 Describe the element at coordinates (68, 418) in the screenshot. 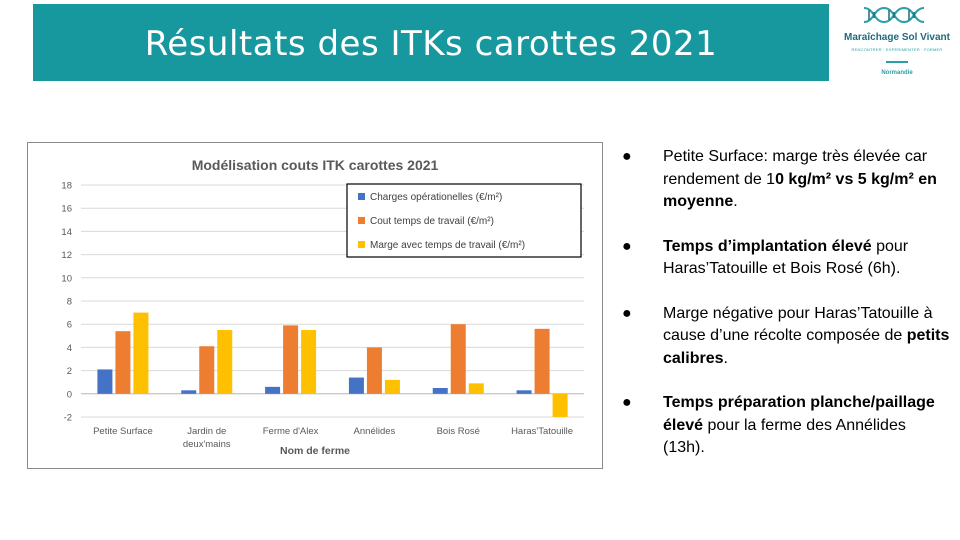

I see `y-tick-label: -2` at that location.